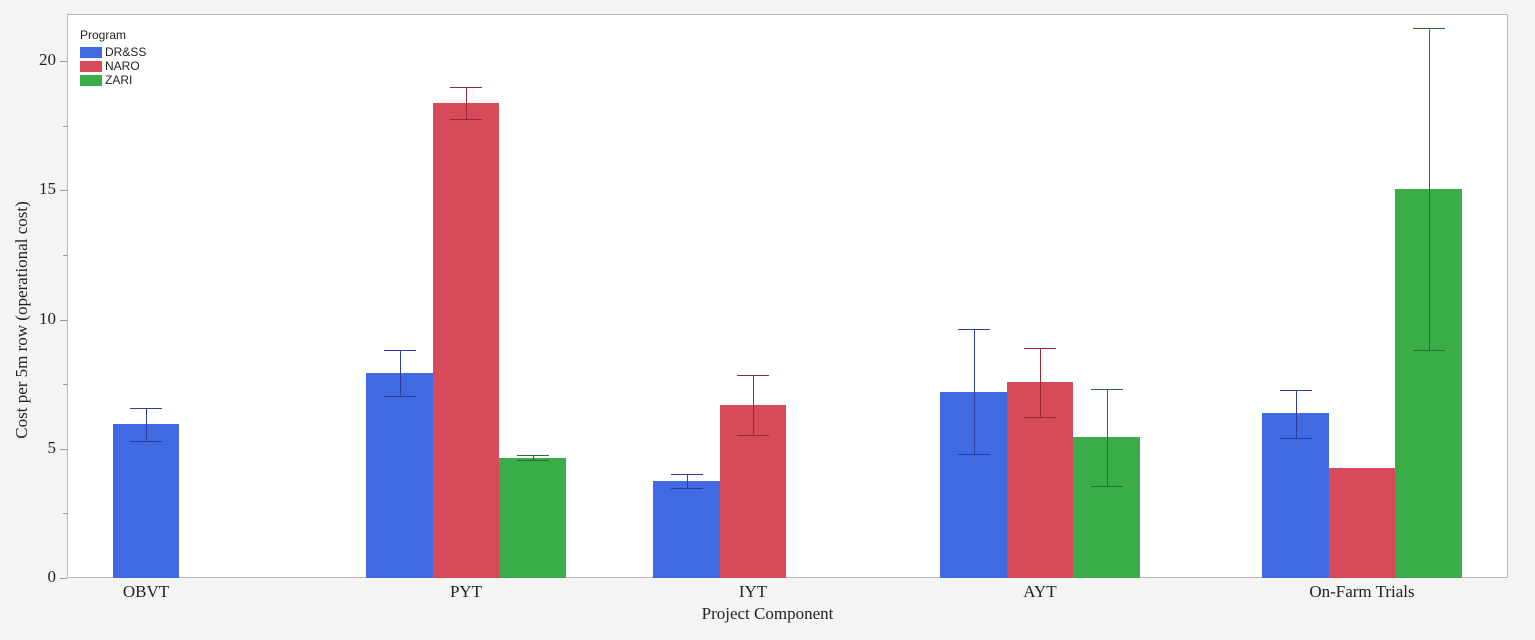 This screenshot has width=1535, height=640. I want to click on legend-title: Program, so click(103, 35).